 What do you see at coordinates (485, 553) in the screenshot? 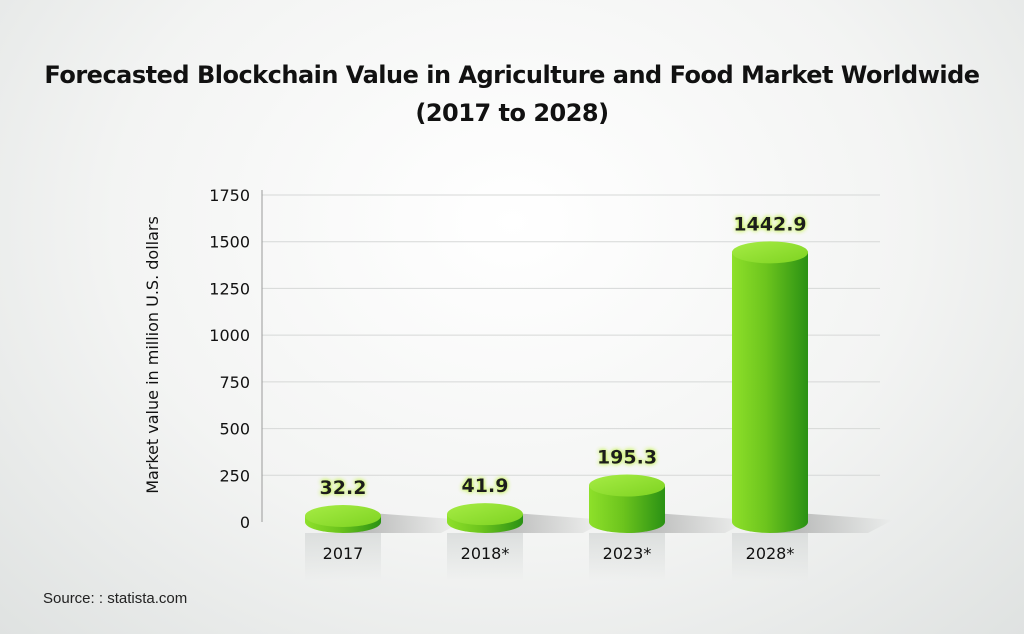
I see `x-tick-label: 2018*` at bounding box center [485, 553].